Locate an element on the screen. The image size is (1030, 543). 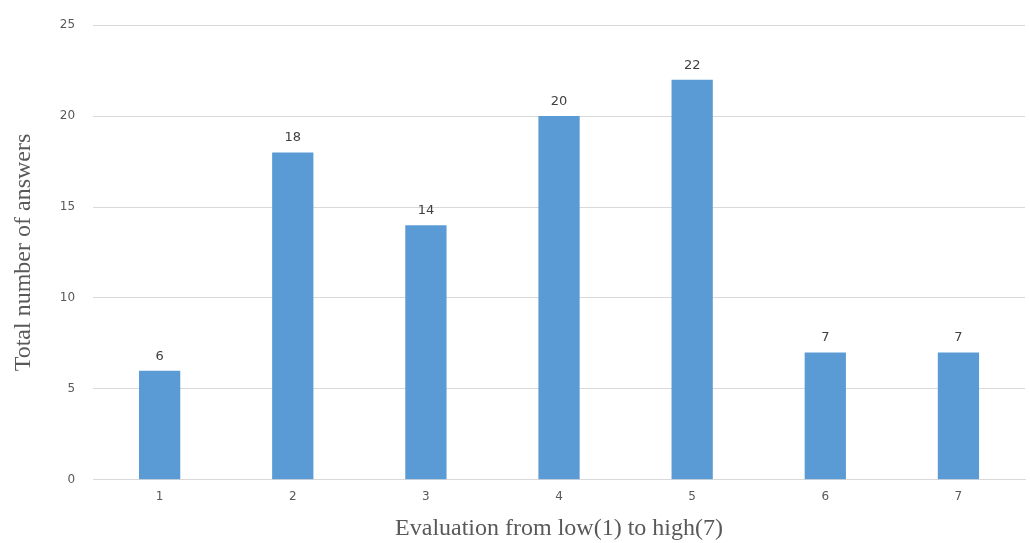
x-axis-title: Evaluation from low(1) to high(7) is located at coordinates (559, 526).